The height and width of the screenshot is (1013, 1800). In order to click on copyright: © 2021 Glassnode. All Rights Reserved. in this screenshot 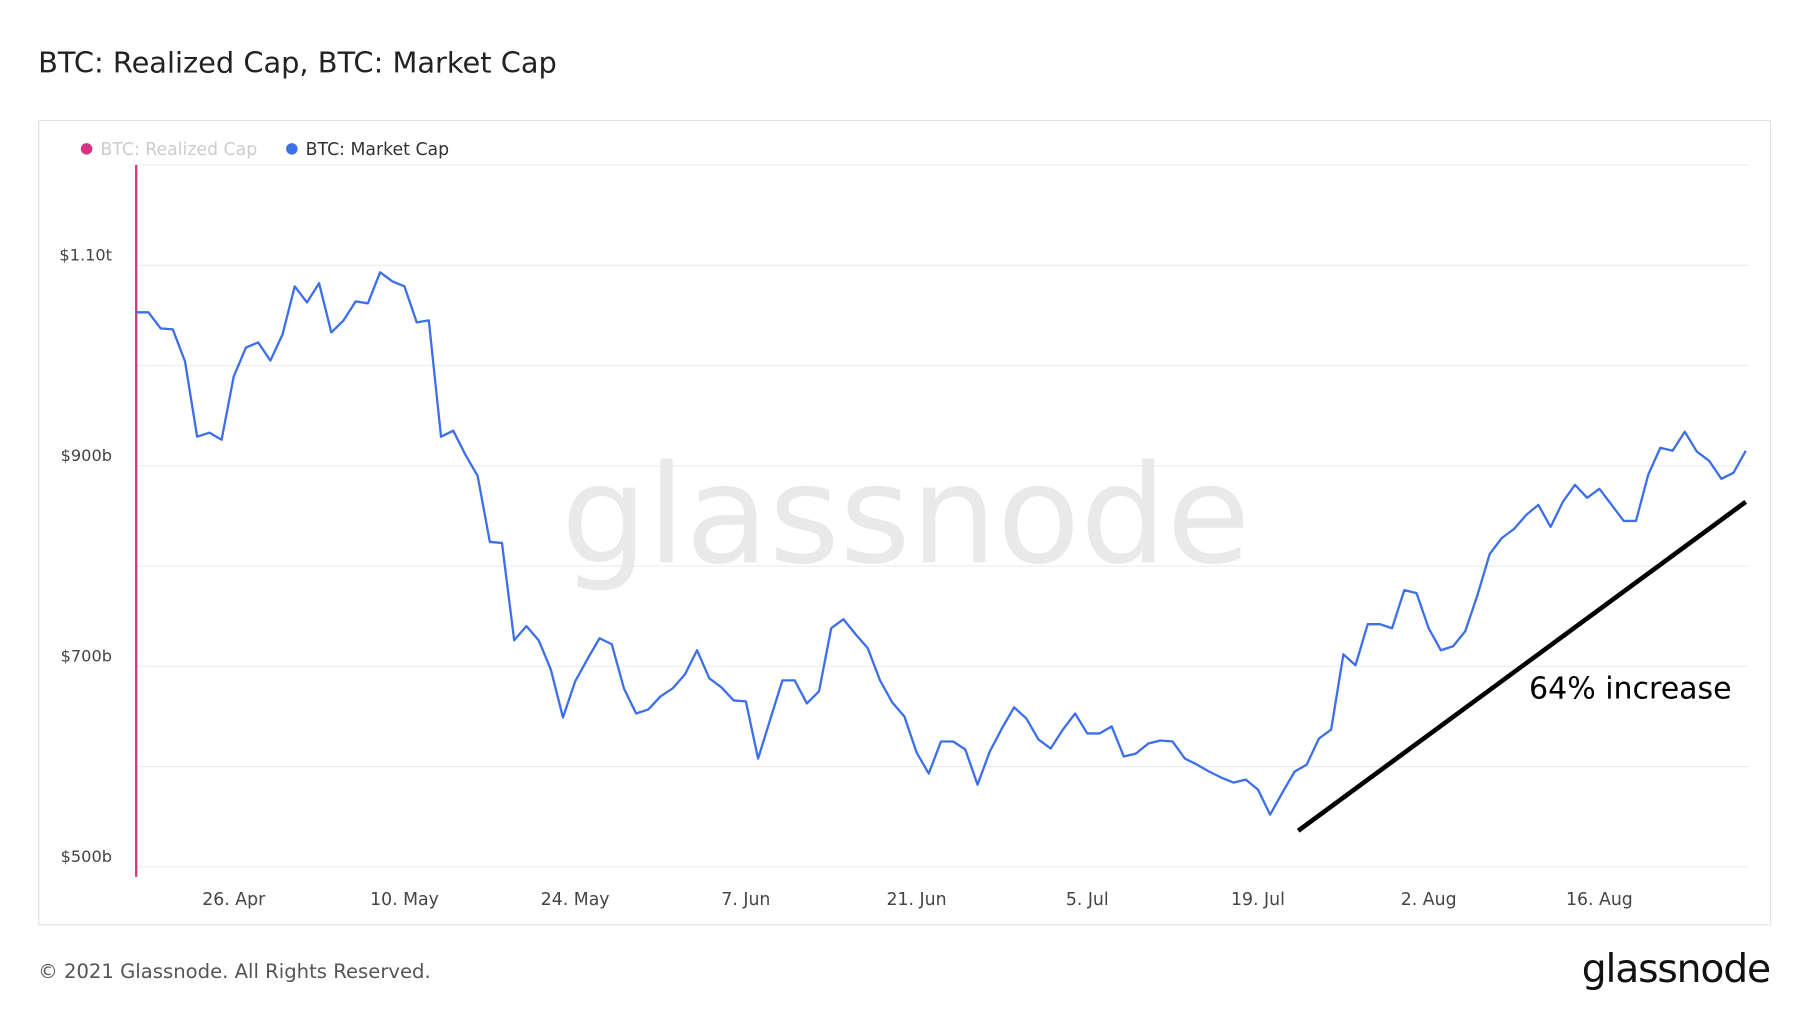, I will do `click(234, 971)`.